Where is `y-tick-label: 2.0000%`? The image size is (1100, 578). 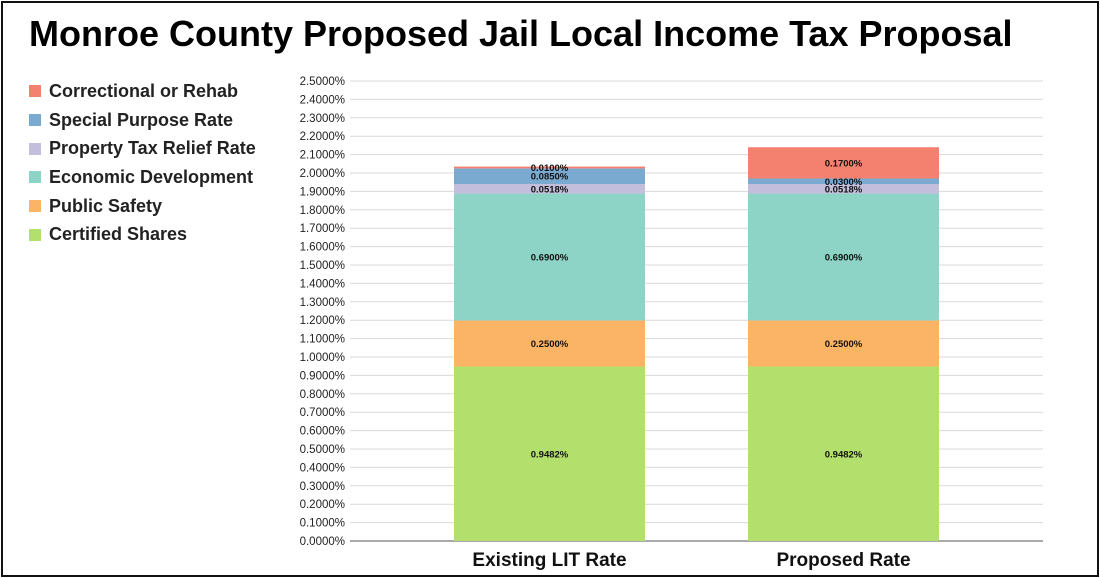 y-tick-label: 2.0000% is located at coordinates (322, 174).